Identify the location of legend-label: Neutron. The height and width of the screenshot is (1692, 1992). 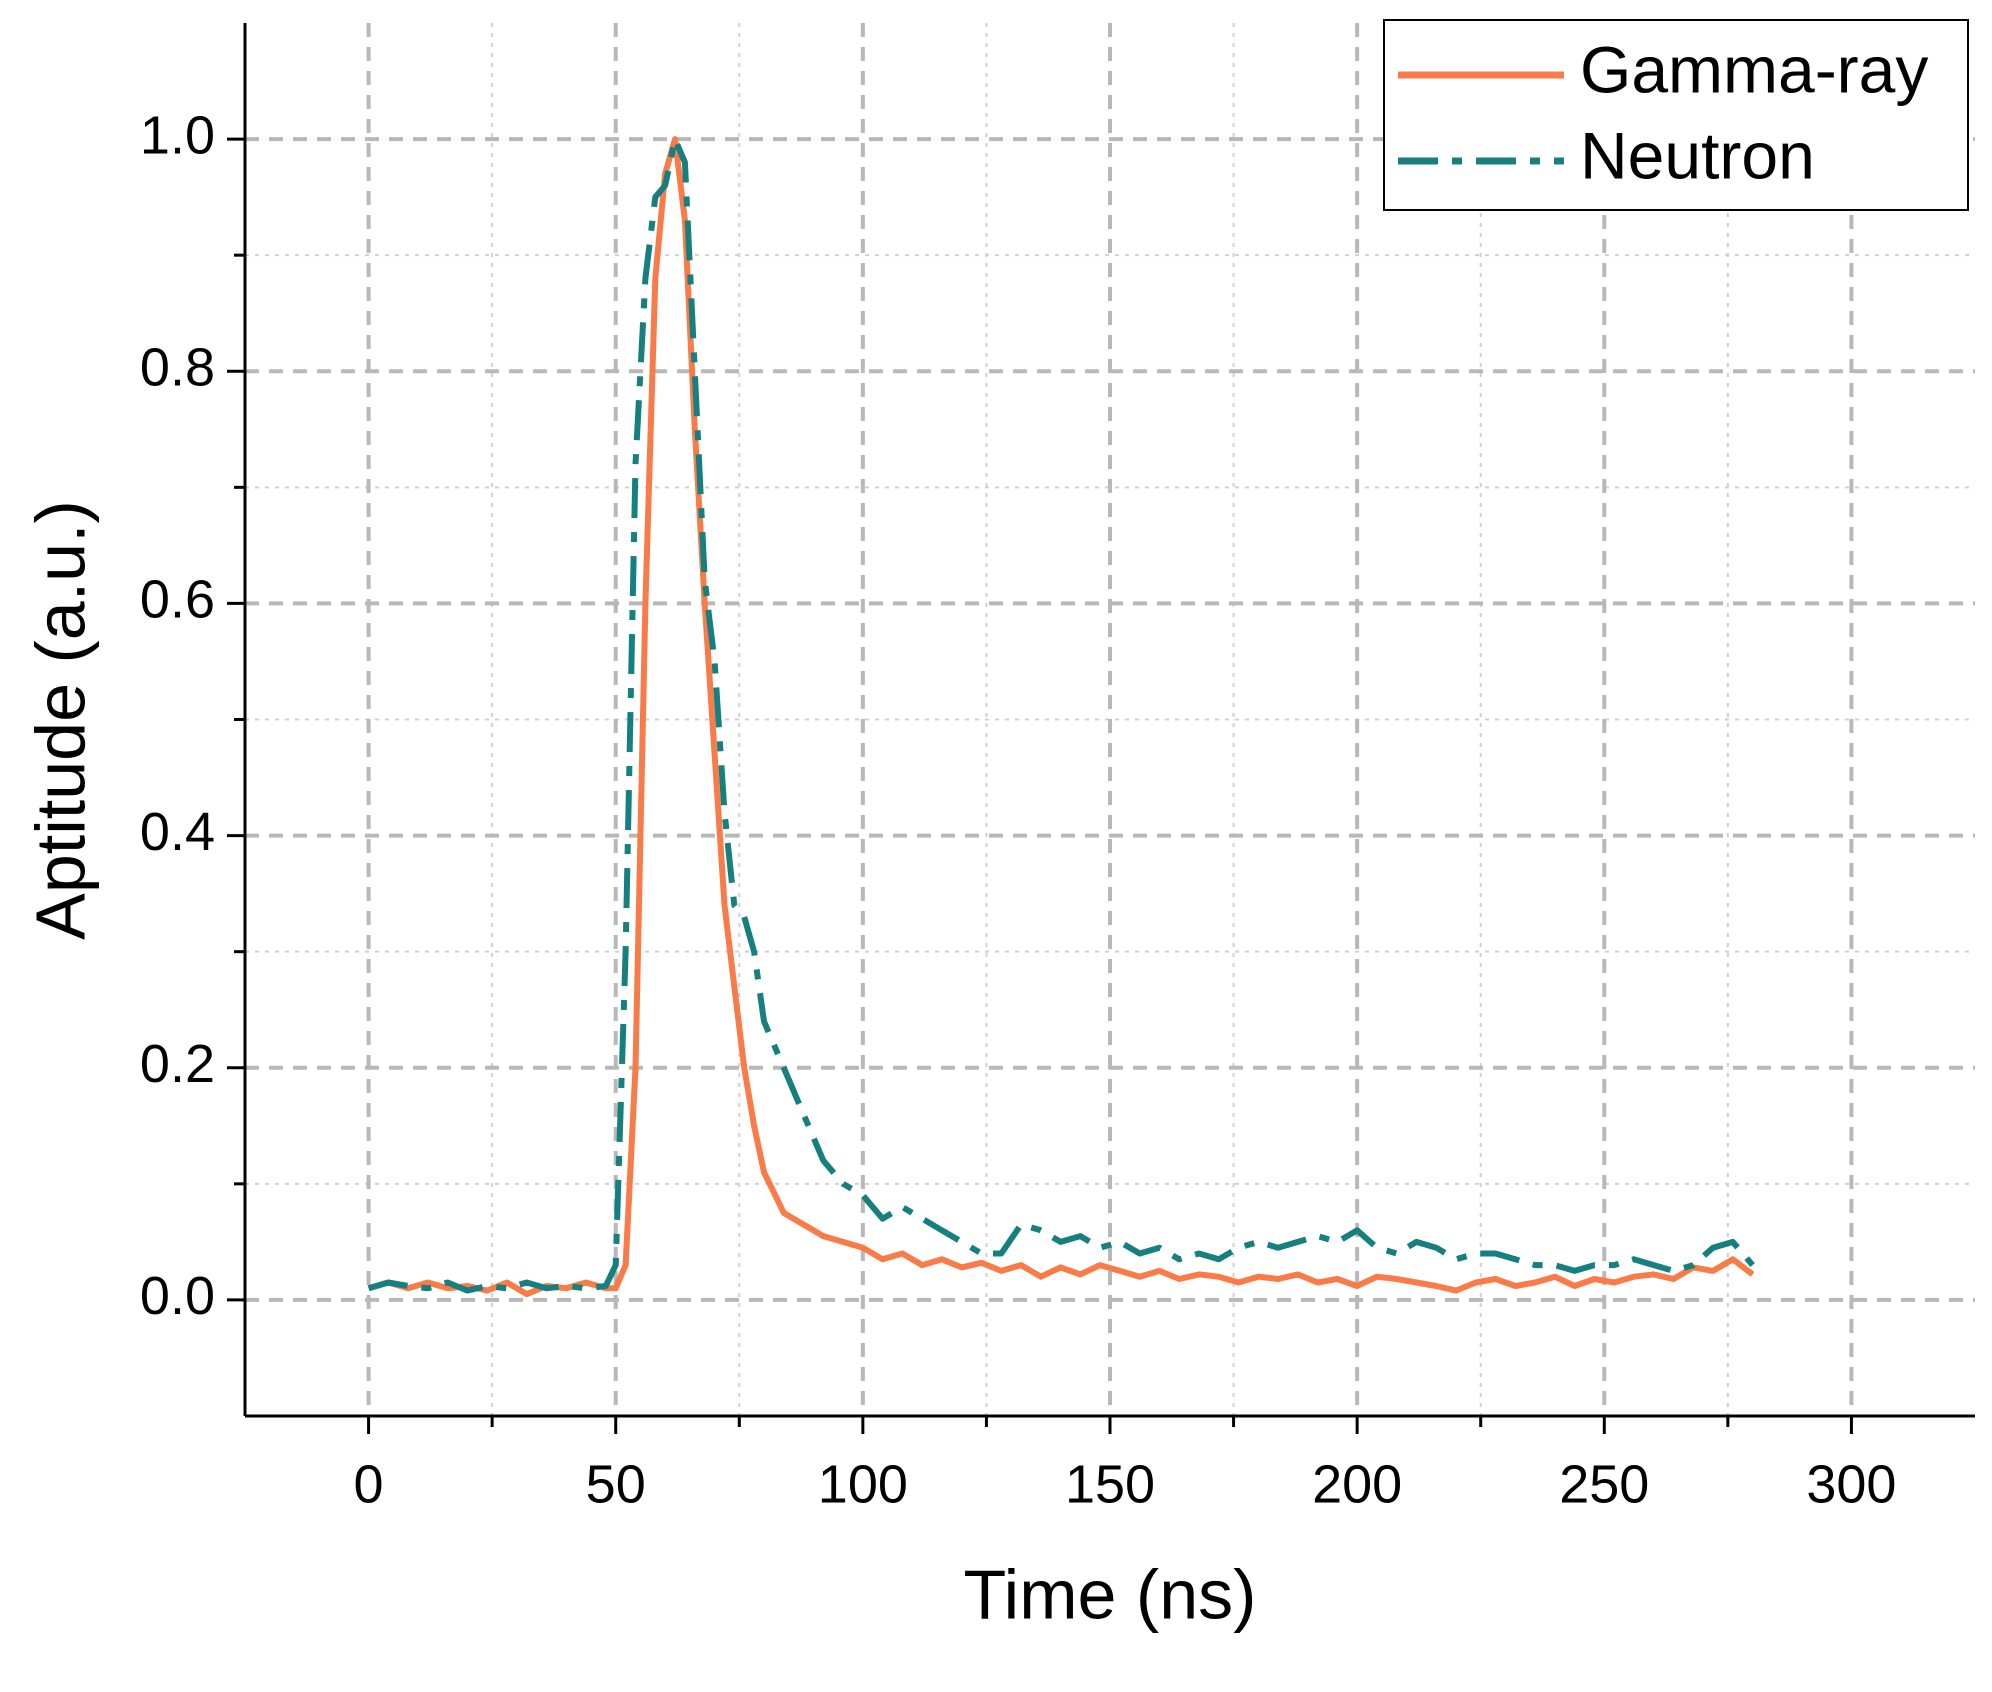
(1697, 155).